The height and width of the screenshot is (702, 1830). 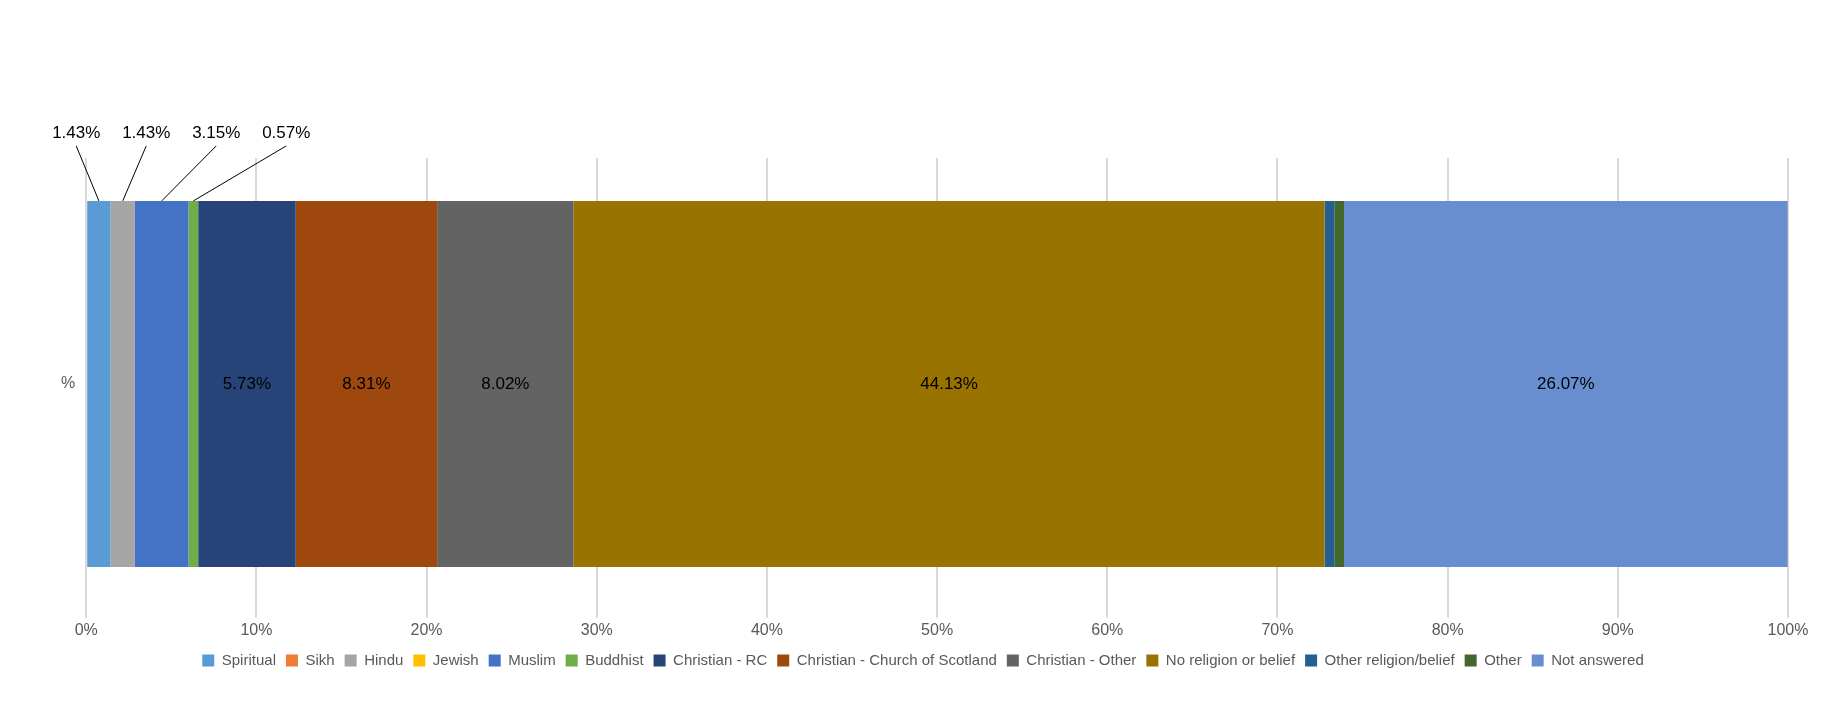 I want to click on data-label: 0.57%, so click(x=286, y=133).